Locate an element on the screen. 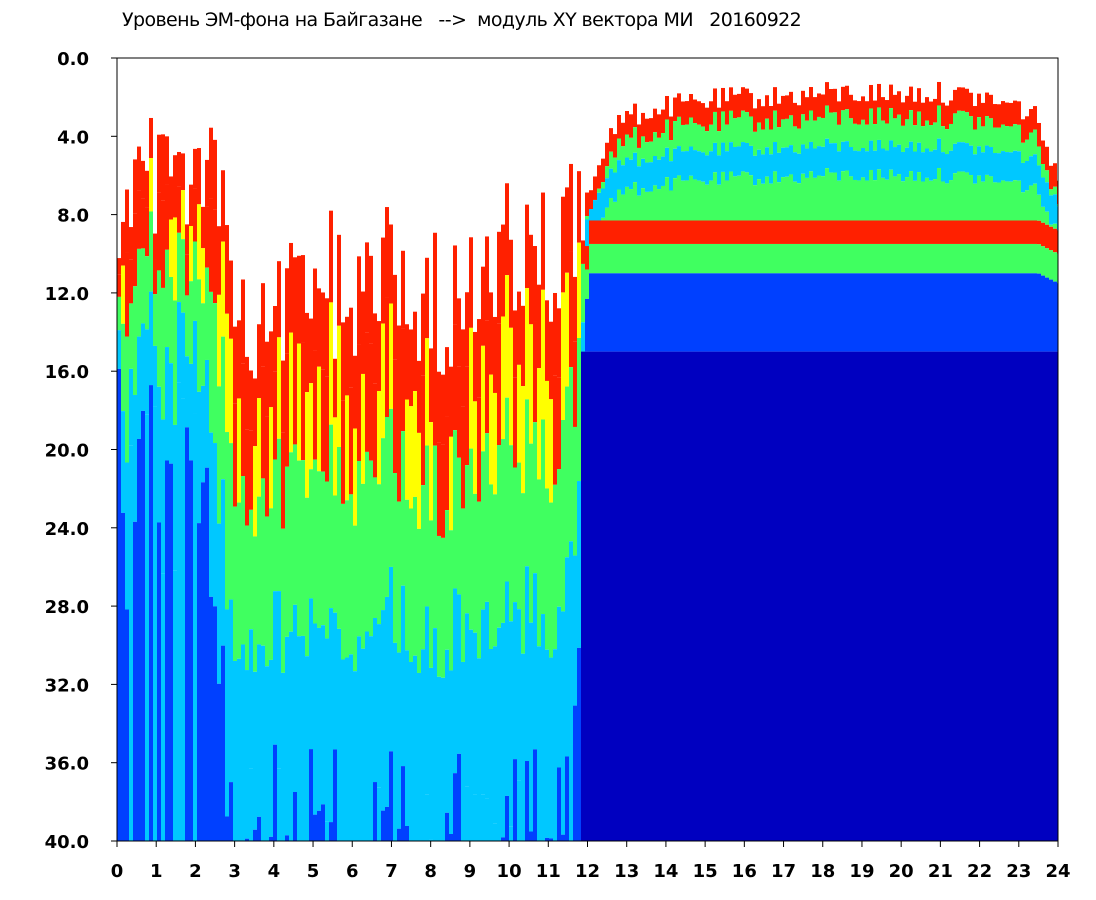 The image size is (1096, 900). y-tick-label: 12.0 is located at coordinates (67, 294).